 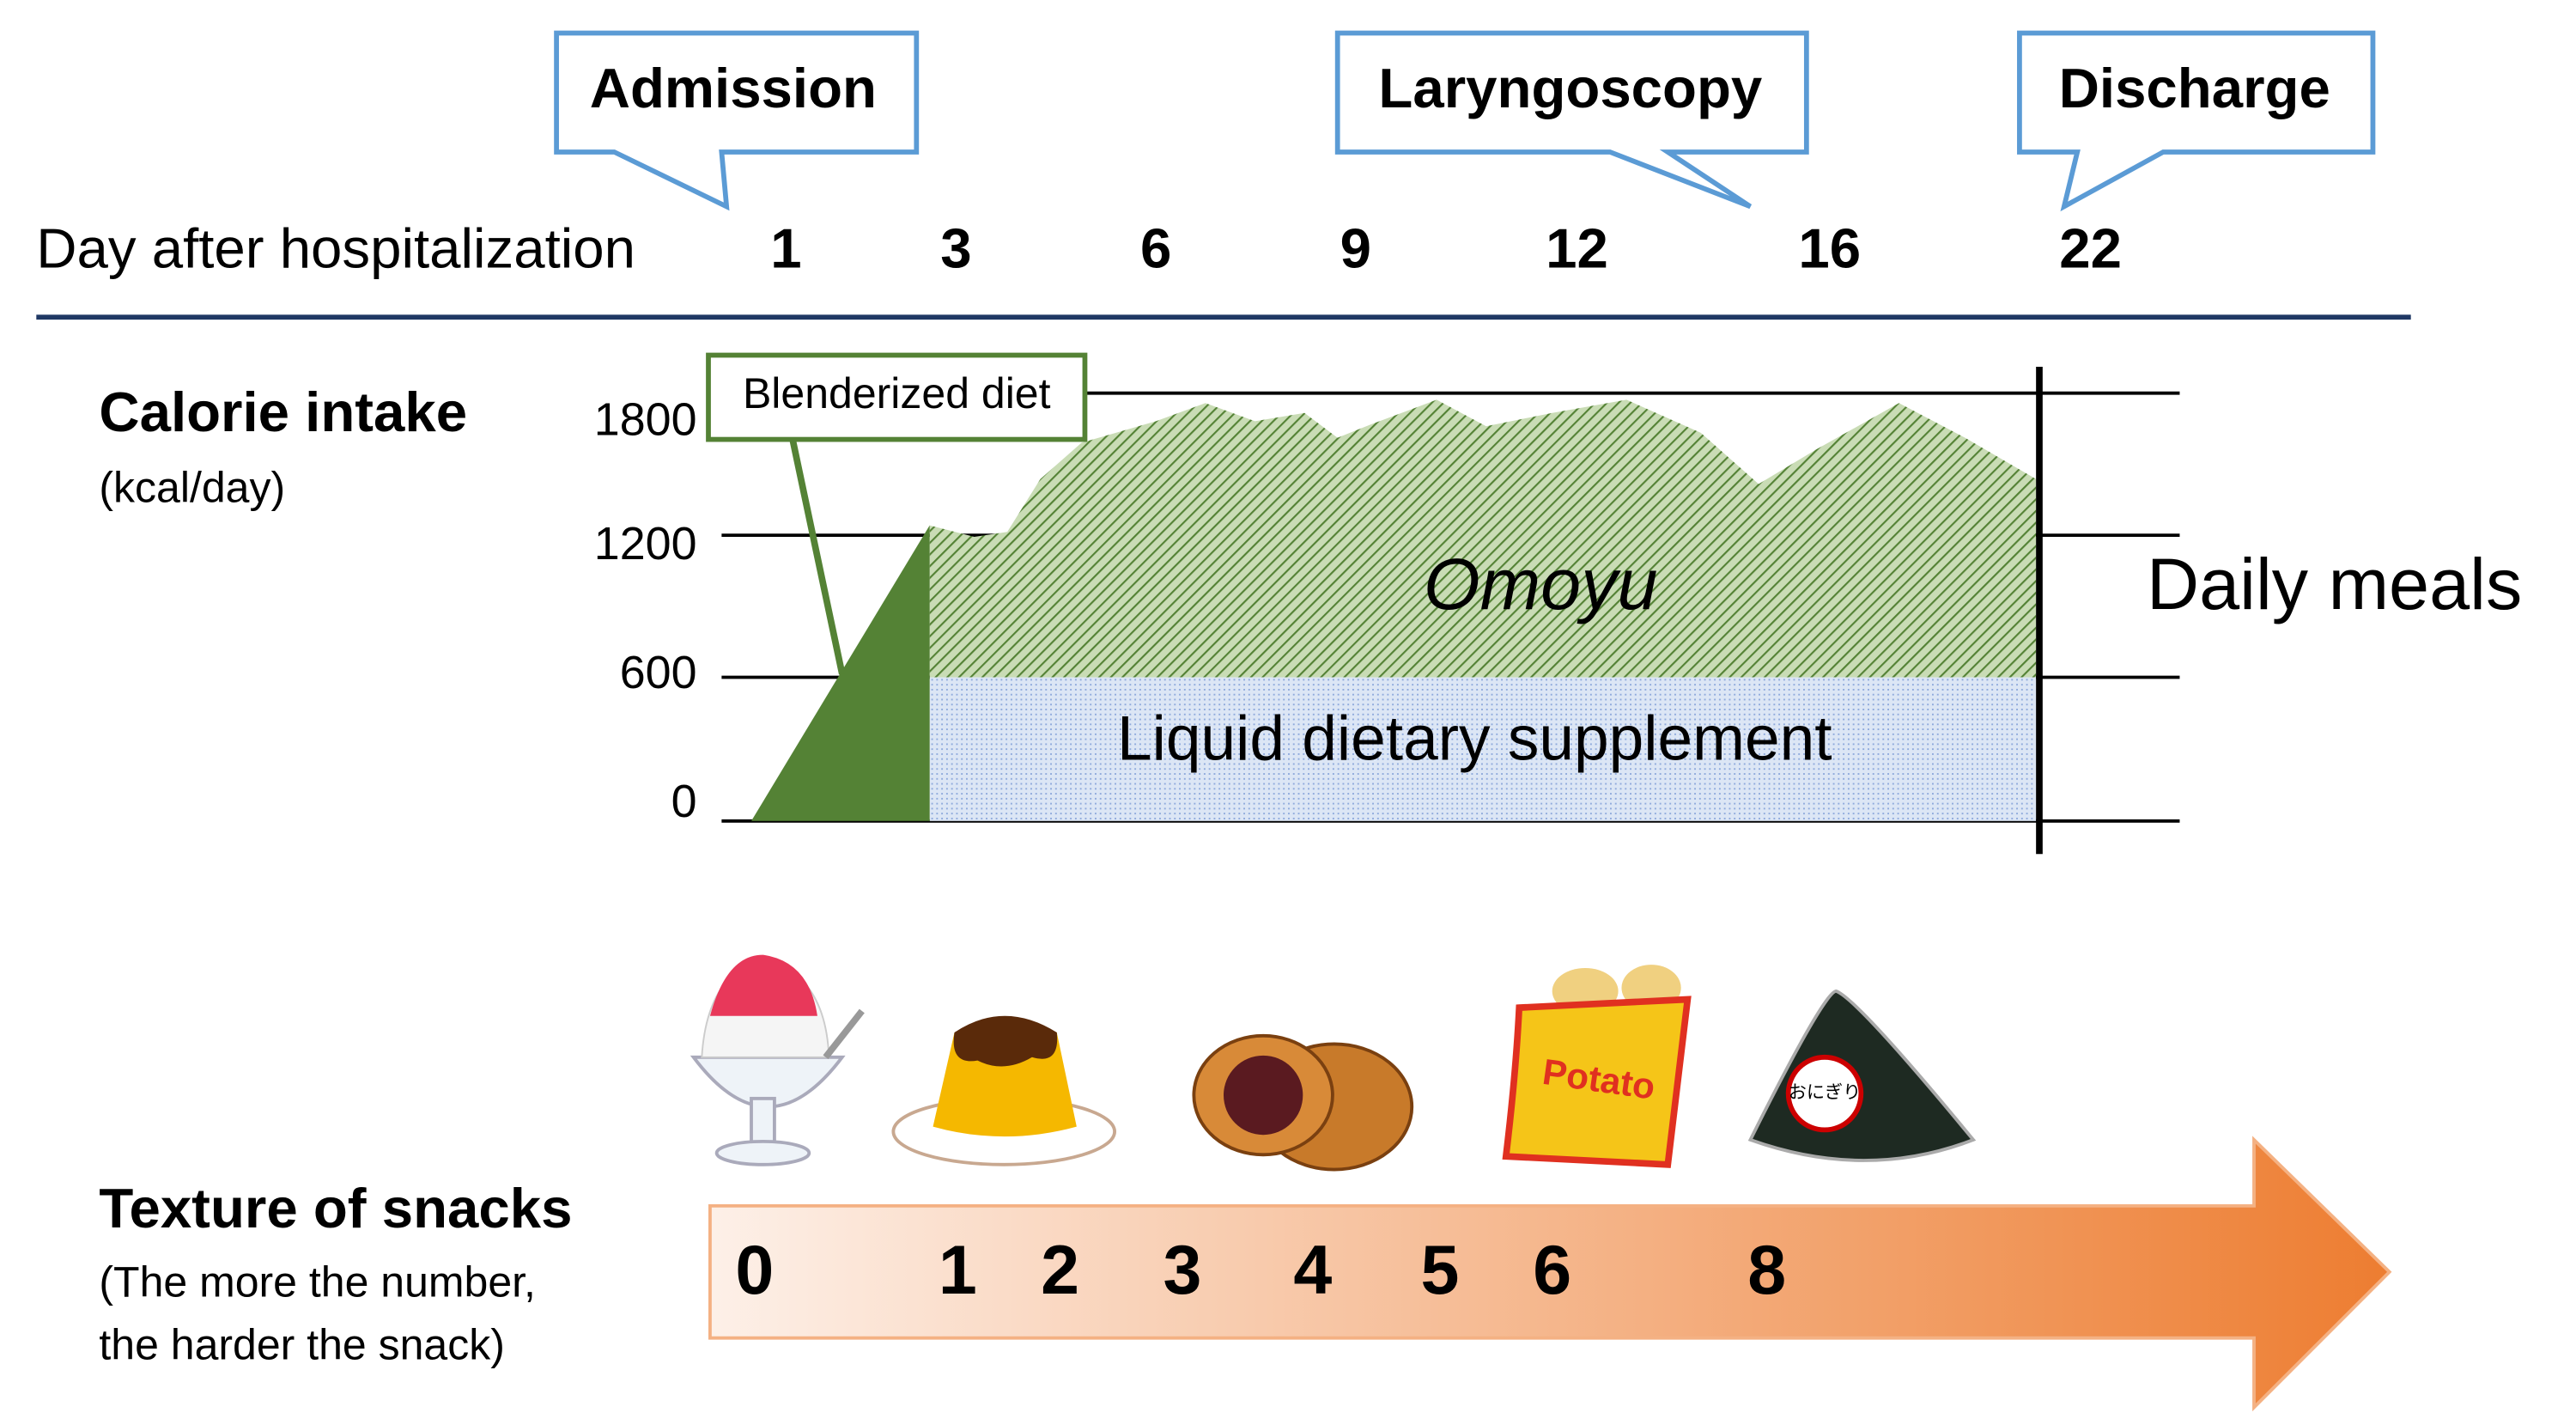 I want to click on label-box, so click(x=897, y=397).